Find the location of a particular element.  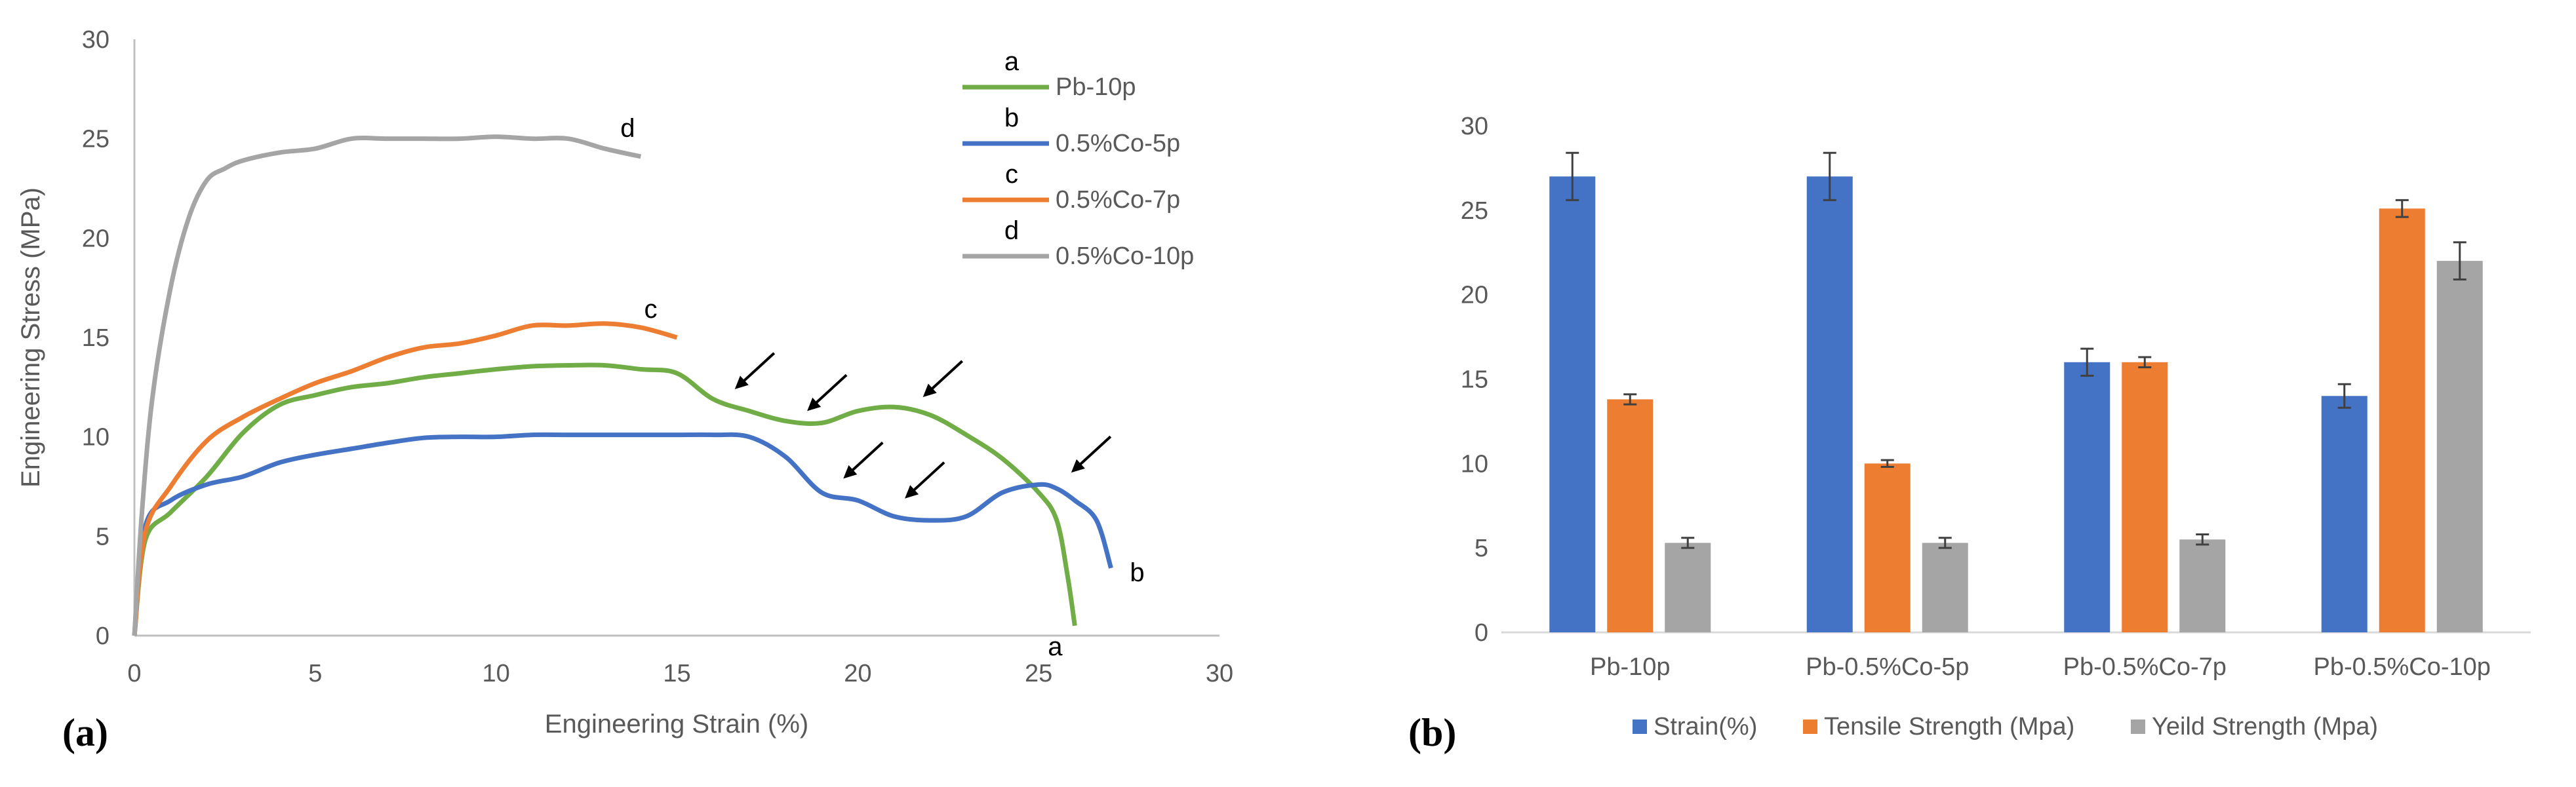

legend-letter: c is located at coordinates (1011, 174).